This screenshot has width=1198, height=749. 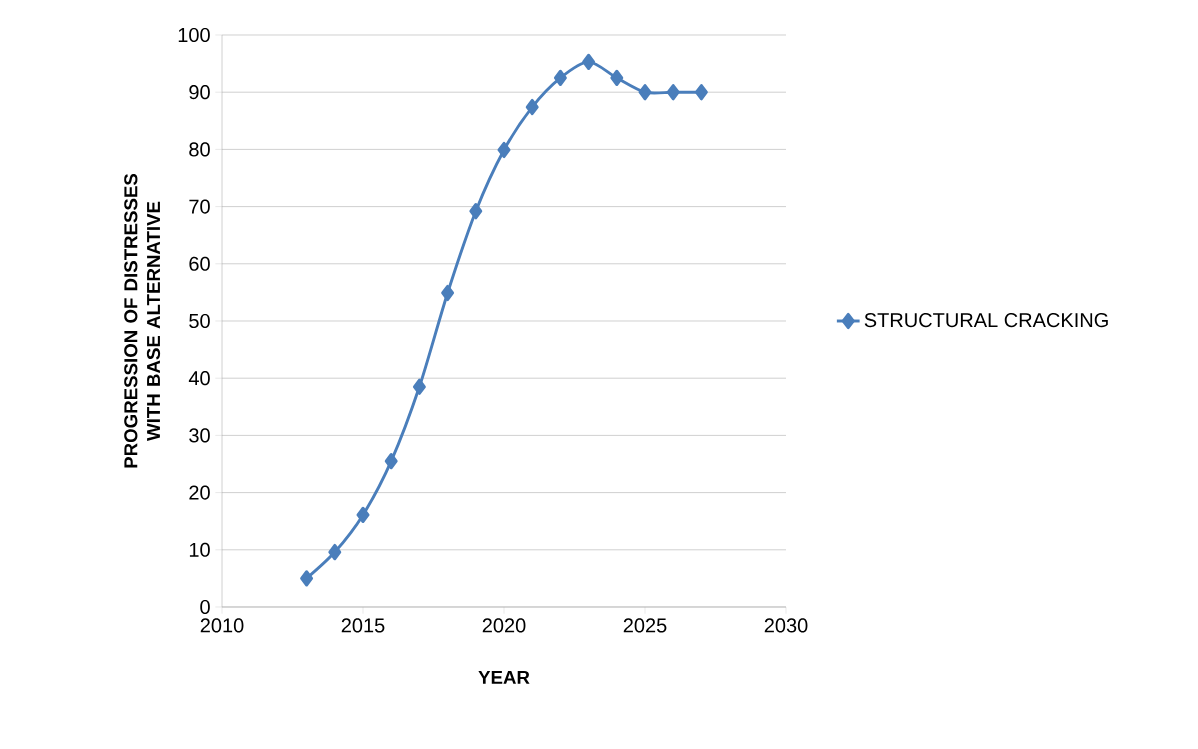 I want to click on x-axis-title: YEAR, so click(x=504, y=677).